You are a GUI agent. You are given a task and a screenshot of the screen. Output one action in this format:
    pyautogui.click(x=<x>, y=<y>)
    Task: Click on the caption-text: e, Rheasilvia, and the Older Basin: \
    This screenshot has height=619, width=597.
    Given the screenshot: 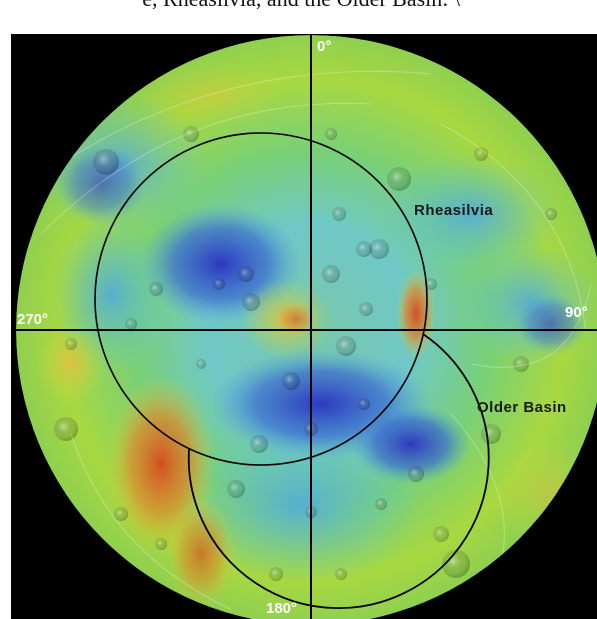 What is the action you would take?
    pyautogui.click(x=301, y=5)
    